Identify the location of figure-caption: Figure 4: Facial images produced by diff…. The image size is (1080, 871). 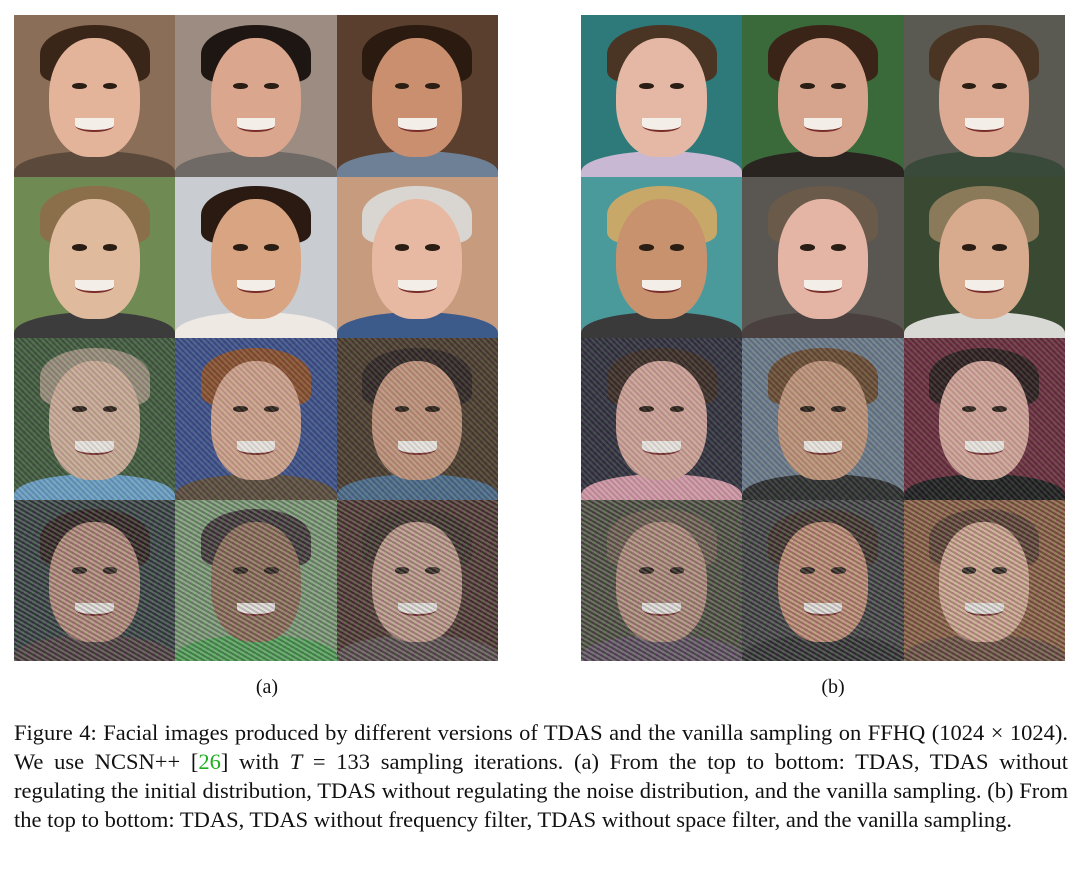
(541, 776).